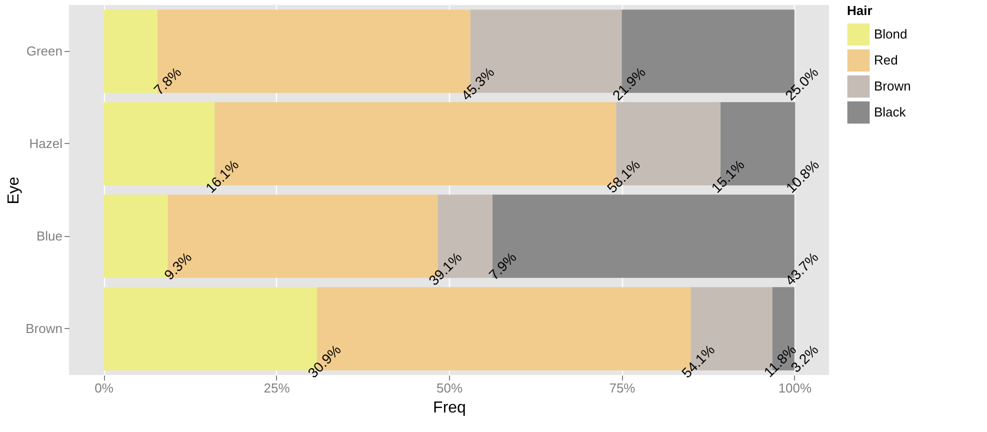 The width and height of the screenshot is (987, 432). I want to click on y-axis-title: Eye, so click(14, 190).